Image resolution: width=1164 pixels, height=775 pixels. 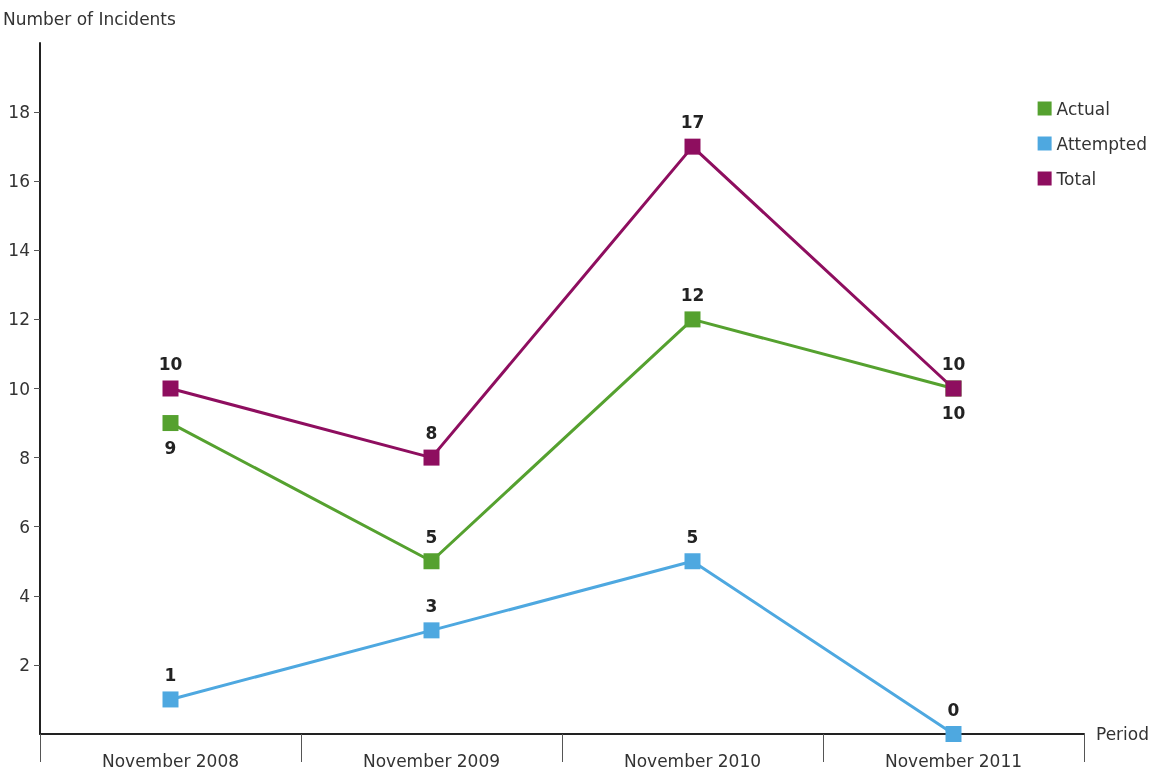 I want to click on data-label: 17, so click(x=692, y=122).